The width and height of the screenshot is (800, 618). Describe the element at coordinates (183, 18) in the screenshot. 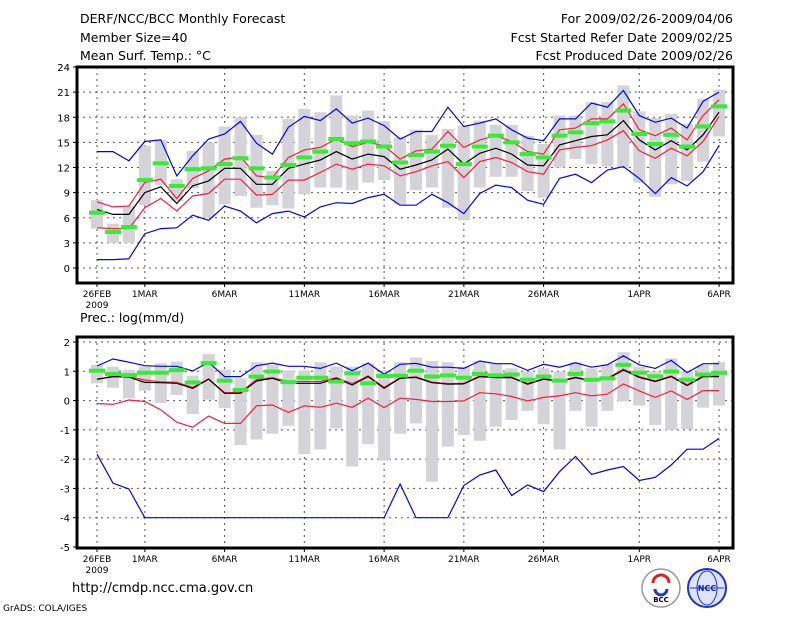

I see `chart-title: DERF/NCC/BCC Monthly Forecast` at that location.